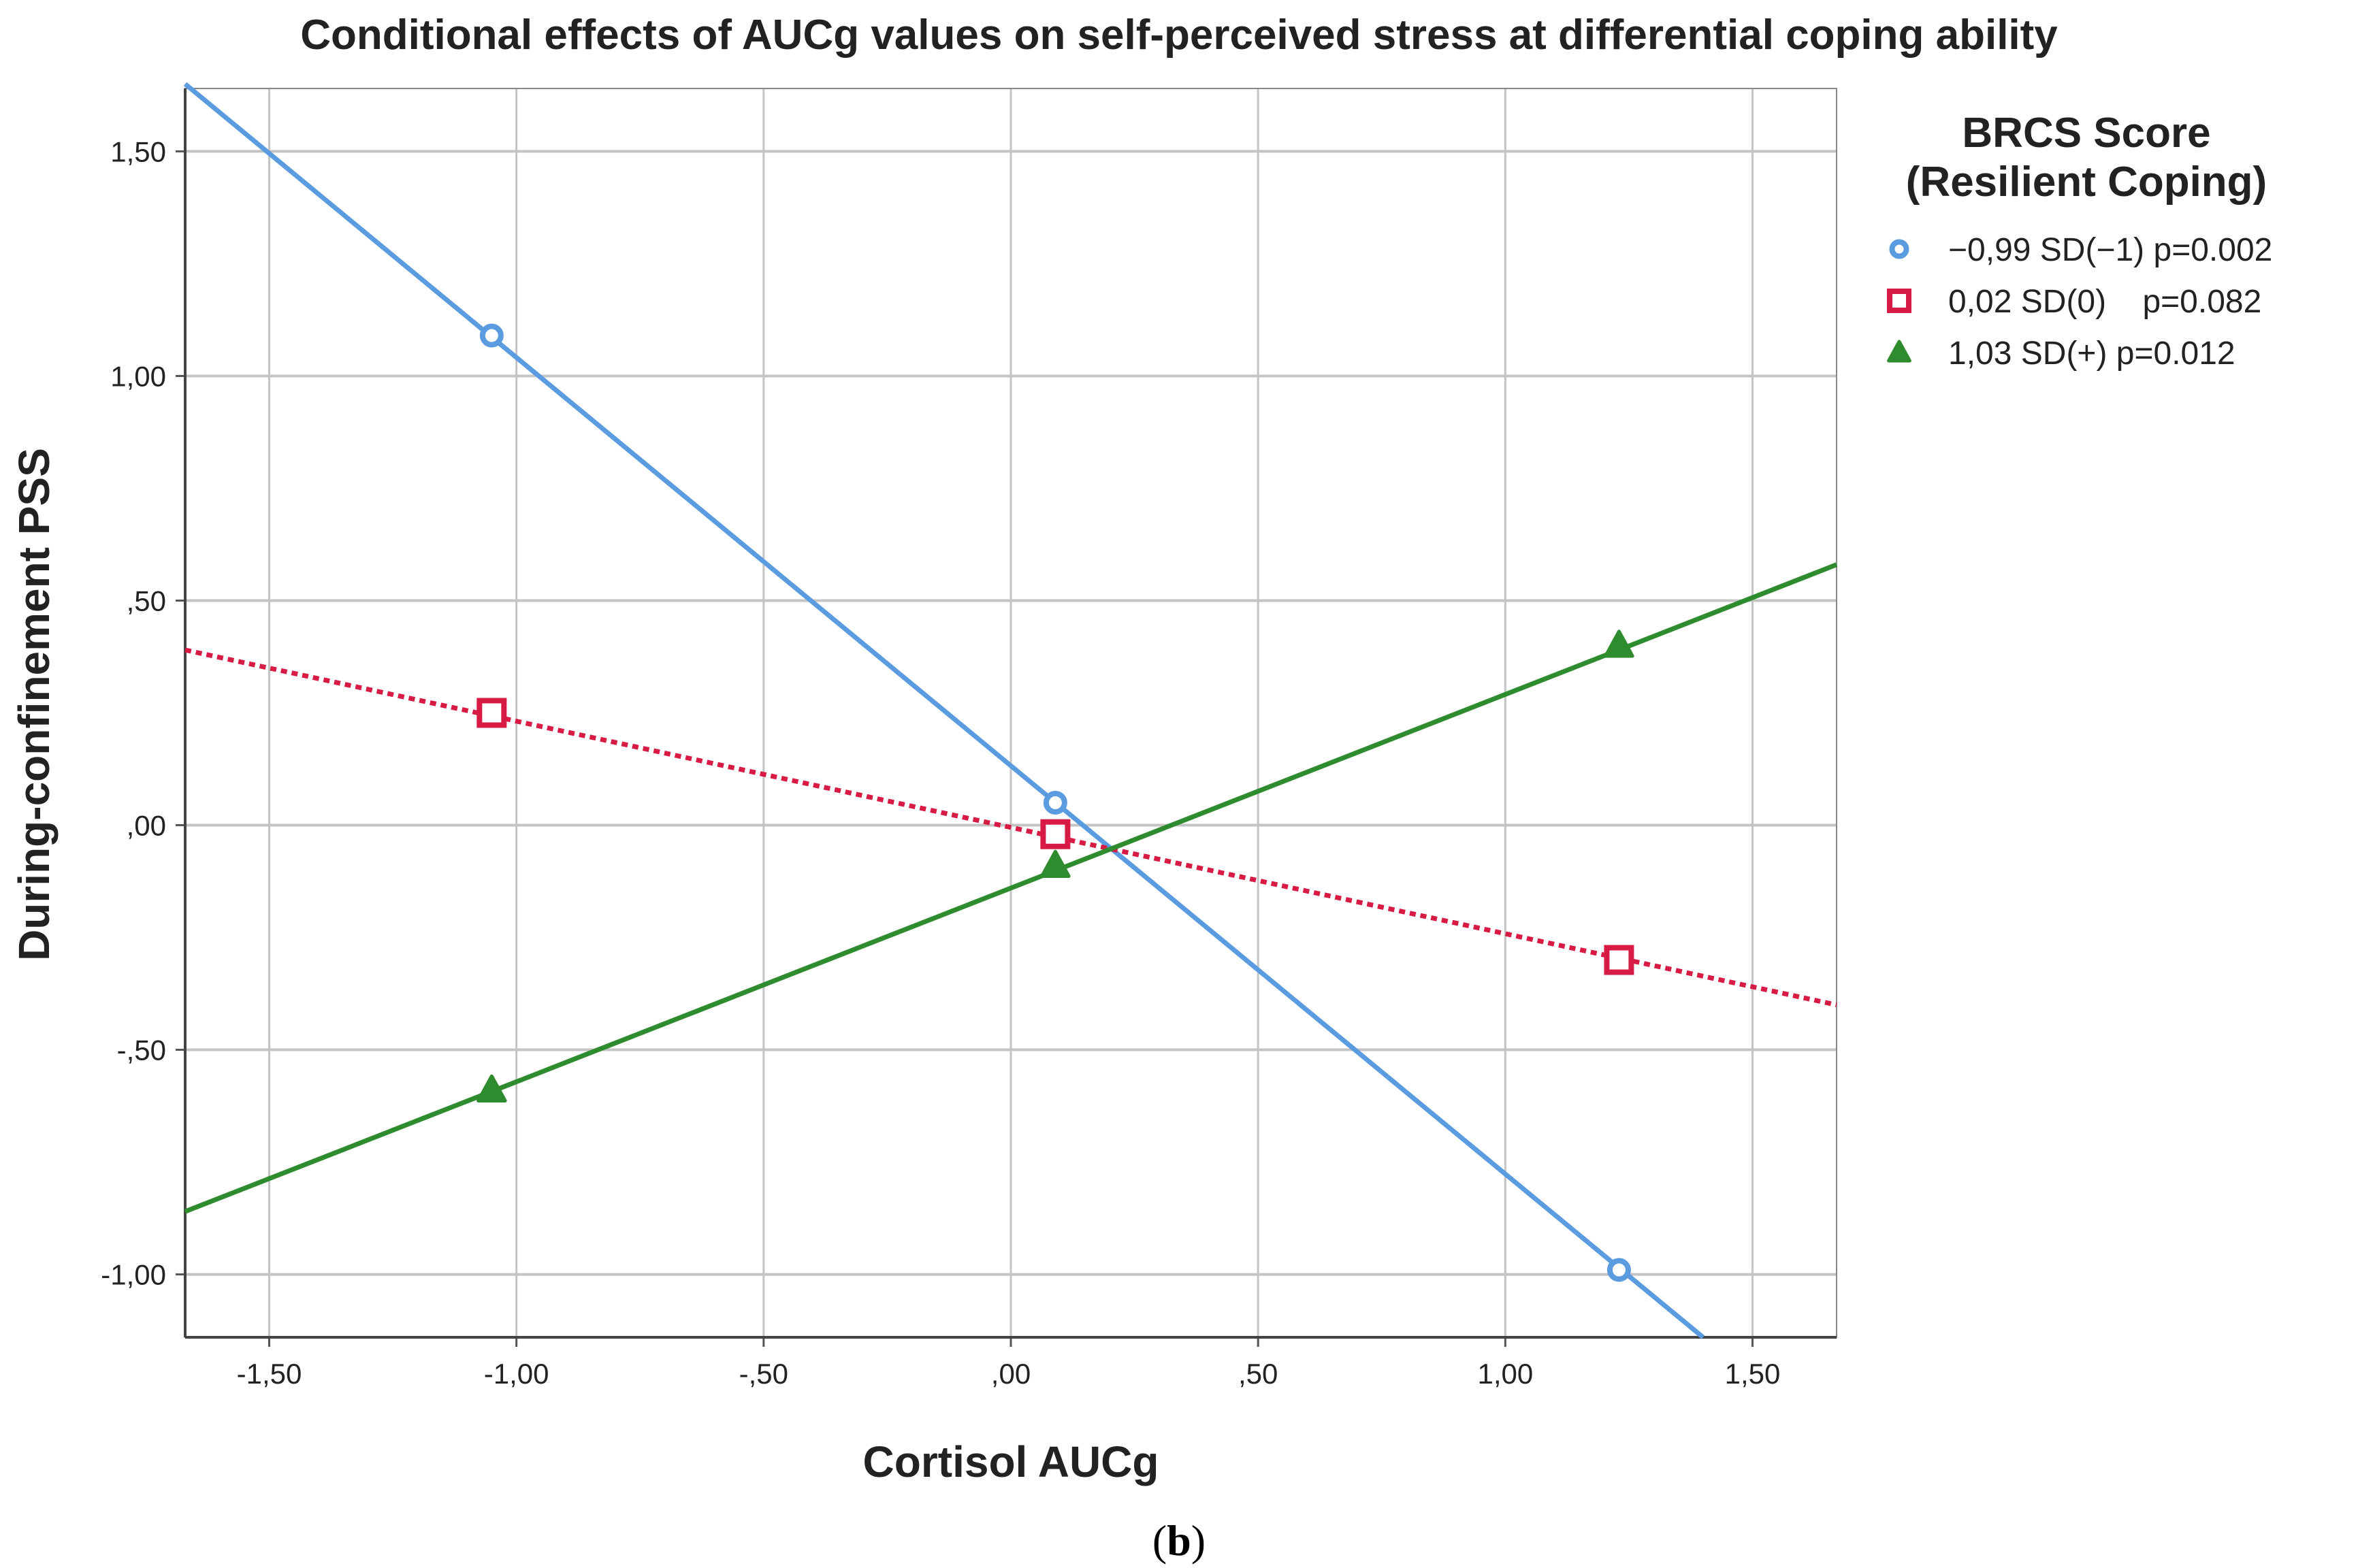  What do you see at coordinates (1899, 301) in the screenshot?
I see `legend-marker-square` at bounding box center [1899, 301].